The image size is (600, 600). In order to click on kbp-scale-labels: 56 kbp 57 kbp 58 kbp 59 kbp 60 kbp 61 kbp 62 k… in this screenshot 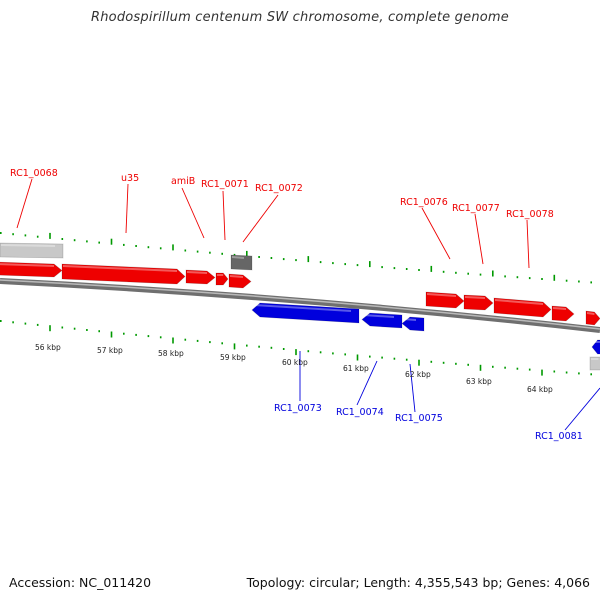, I will do `click(294, 368)`.